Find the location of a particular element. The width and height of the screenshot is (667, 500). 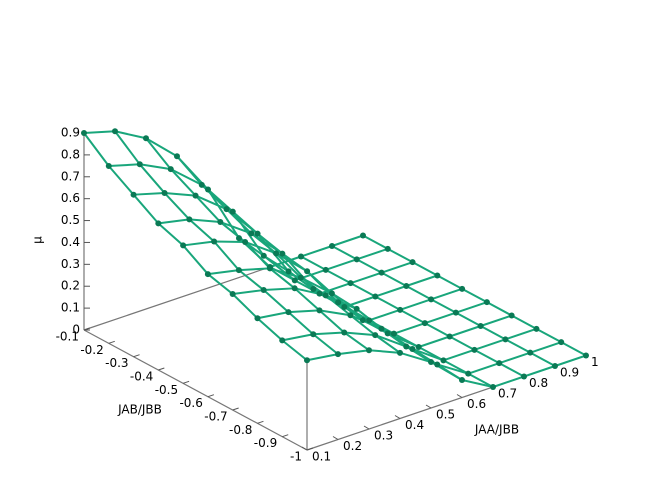

y-tick-label: -0.2 is located at coordinates (91, 350).